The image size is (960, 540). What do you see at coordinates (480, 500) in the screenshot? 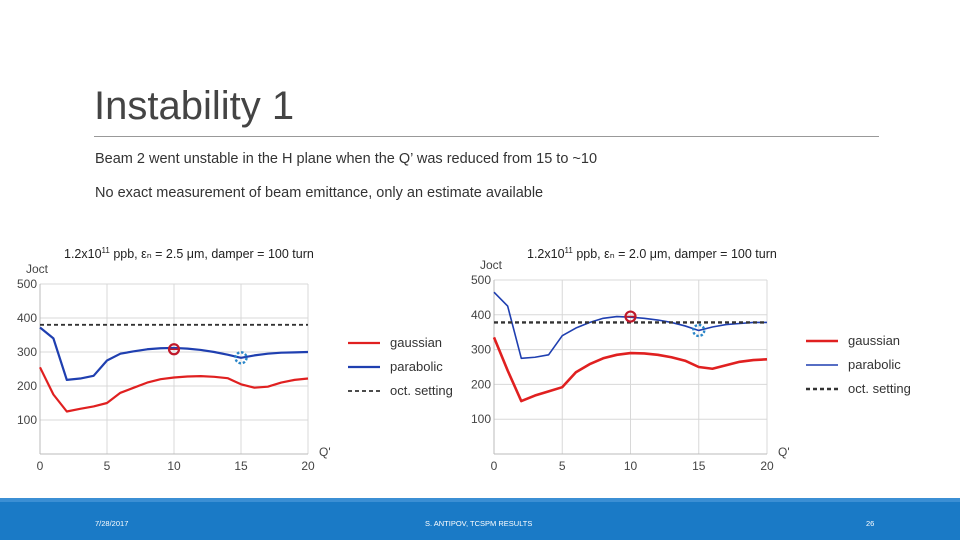
I see `footer-band` at bounding box center [480, 500].